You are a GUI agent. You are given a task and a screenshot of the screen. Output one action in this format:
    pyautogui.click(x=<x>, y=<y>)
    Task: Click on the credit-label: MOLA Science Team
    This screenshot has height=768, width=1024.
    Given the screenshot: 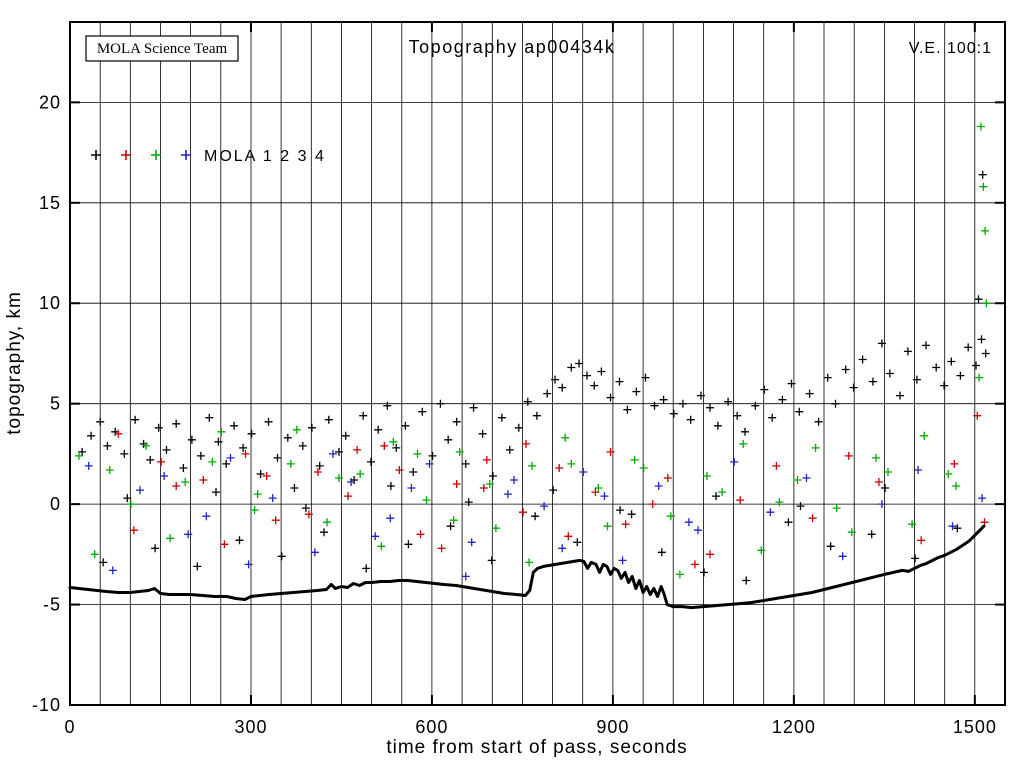 What is the action you would take?
    pyautogui.click(x=162, y=49)
    